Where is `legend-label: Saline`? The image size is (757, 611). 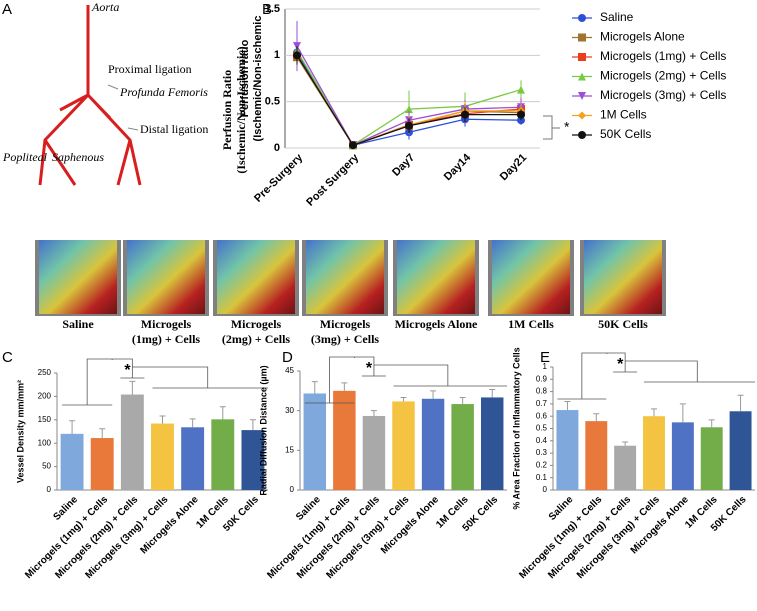
legend-label: Saline is located at coordinates (617, 17).